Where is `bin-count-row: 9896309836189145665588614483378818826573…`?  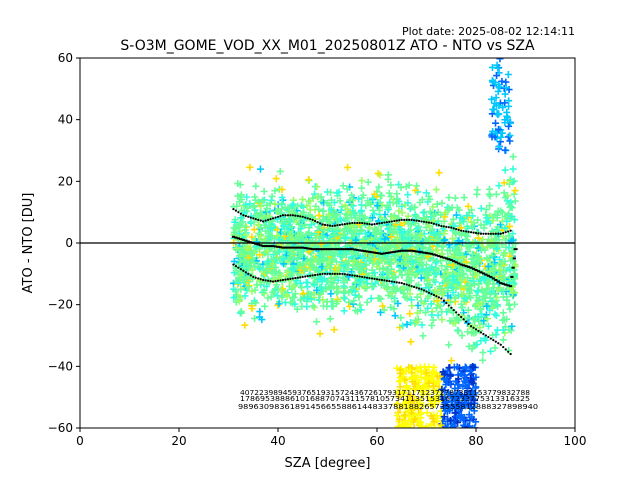
bin-count-row: 9896309836189145665588614483378818826573… is located at coordinates (388, 407).